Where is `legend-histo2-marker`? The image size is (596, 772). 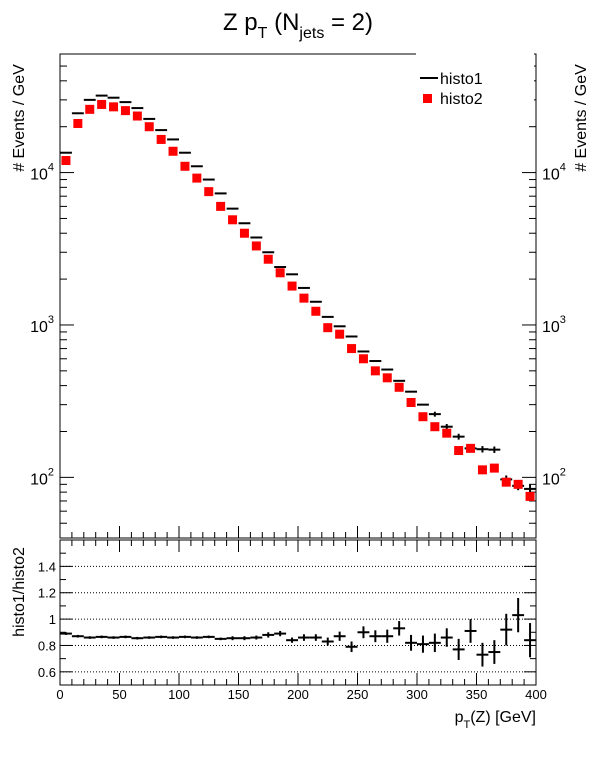
legend-histo2-marker is located at coordinates (427, 98).